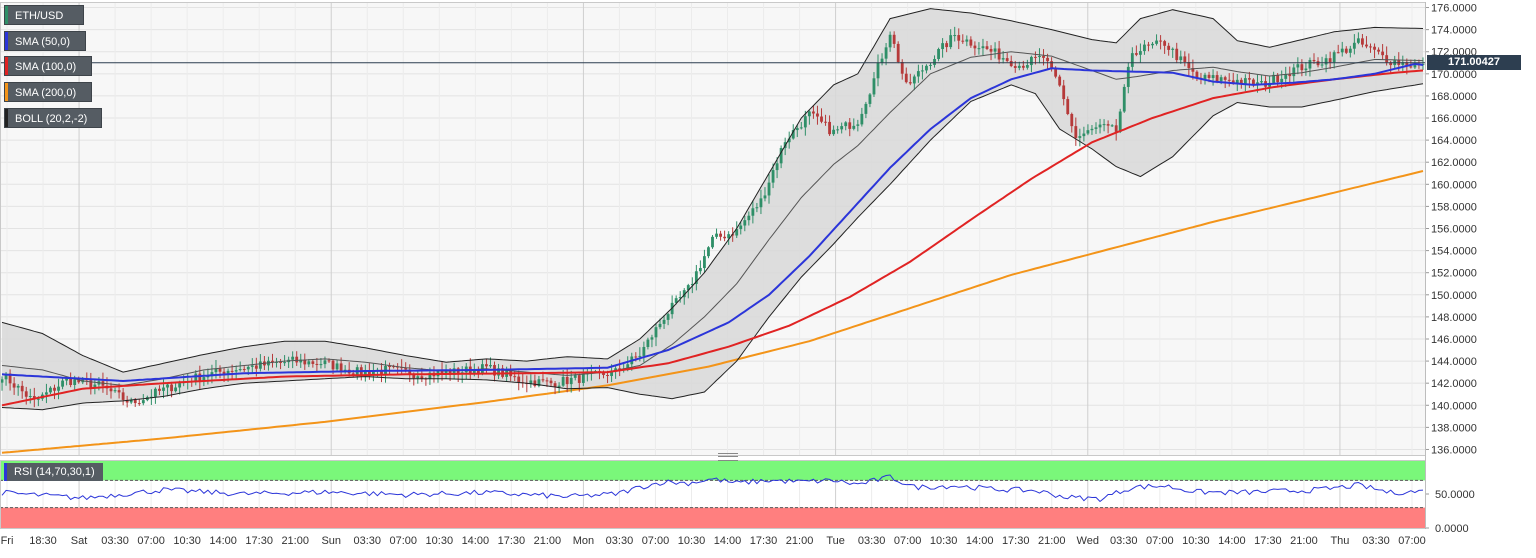  I want to click on legend-item-sma50: SMA (50,0), so click(45, 41).